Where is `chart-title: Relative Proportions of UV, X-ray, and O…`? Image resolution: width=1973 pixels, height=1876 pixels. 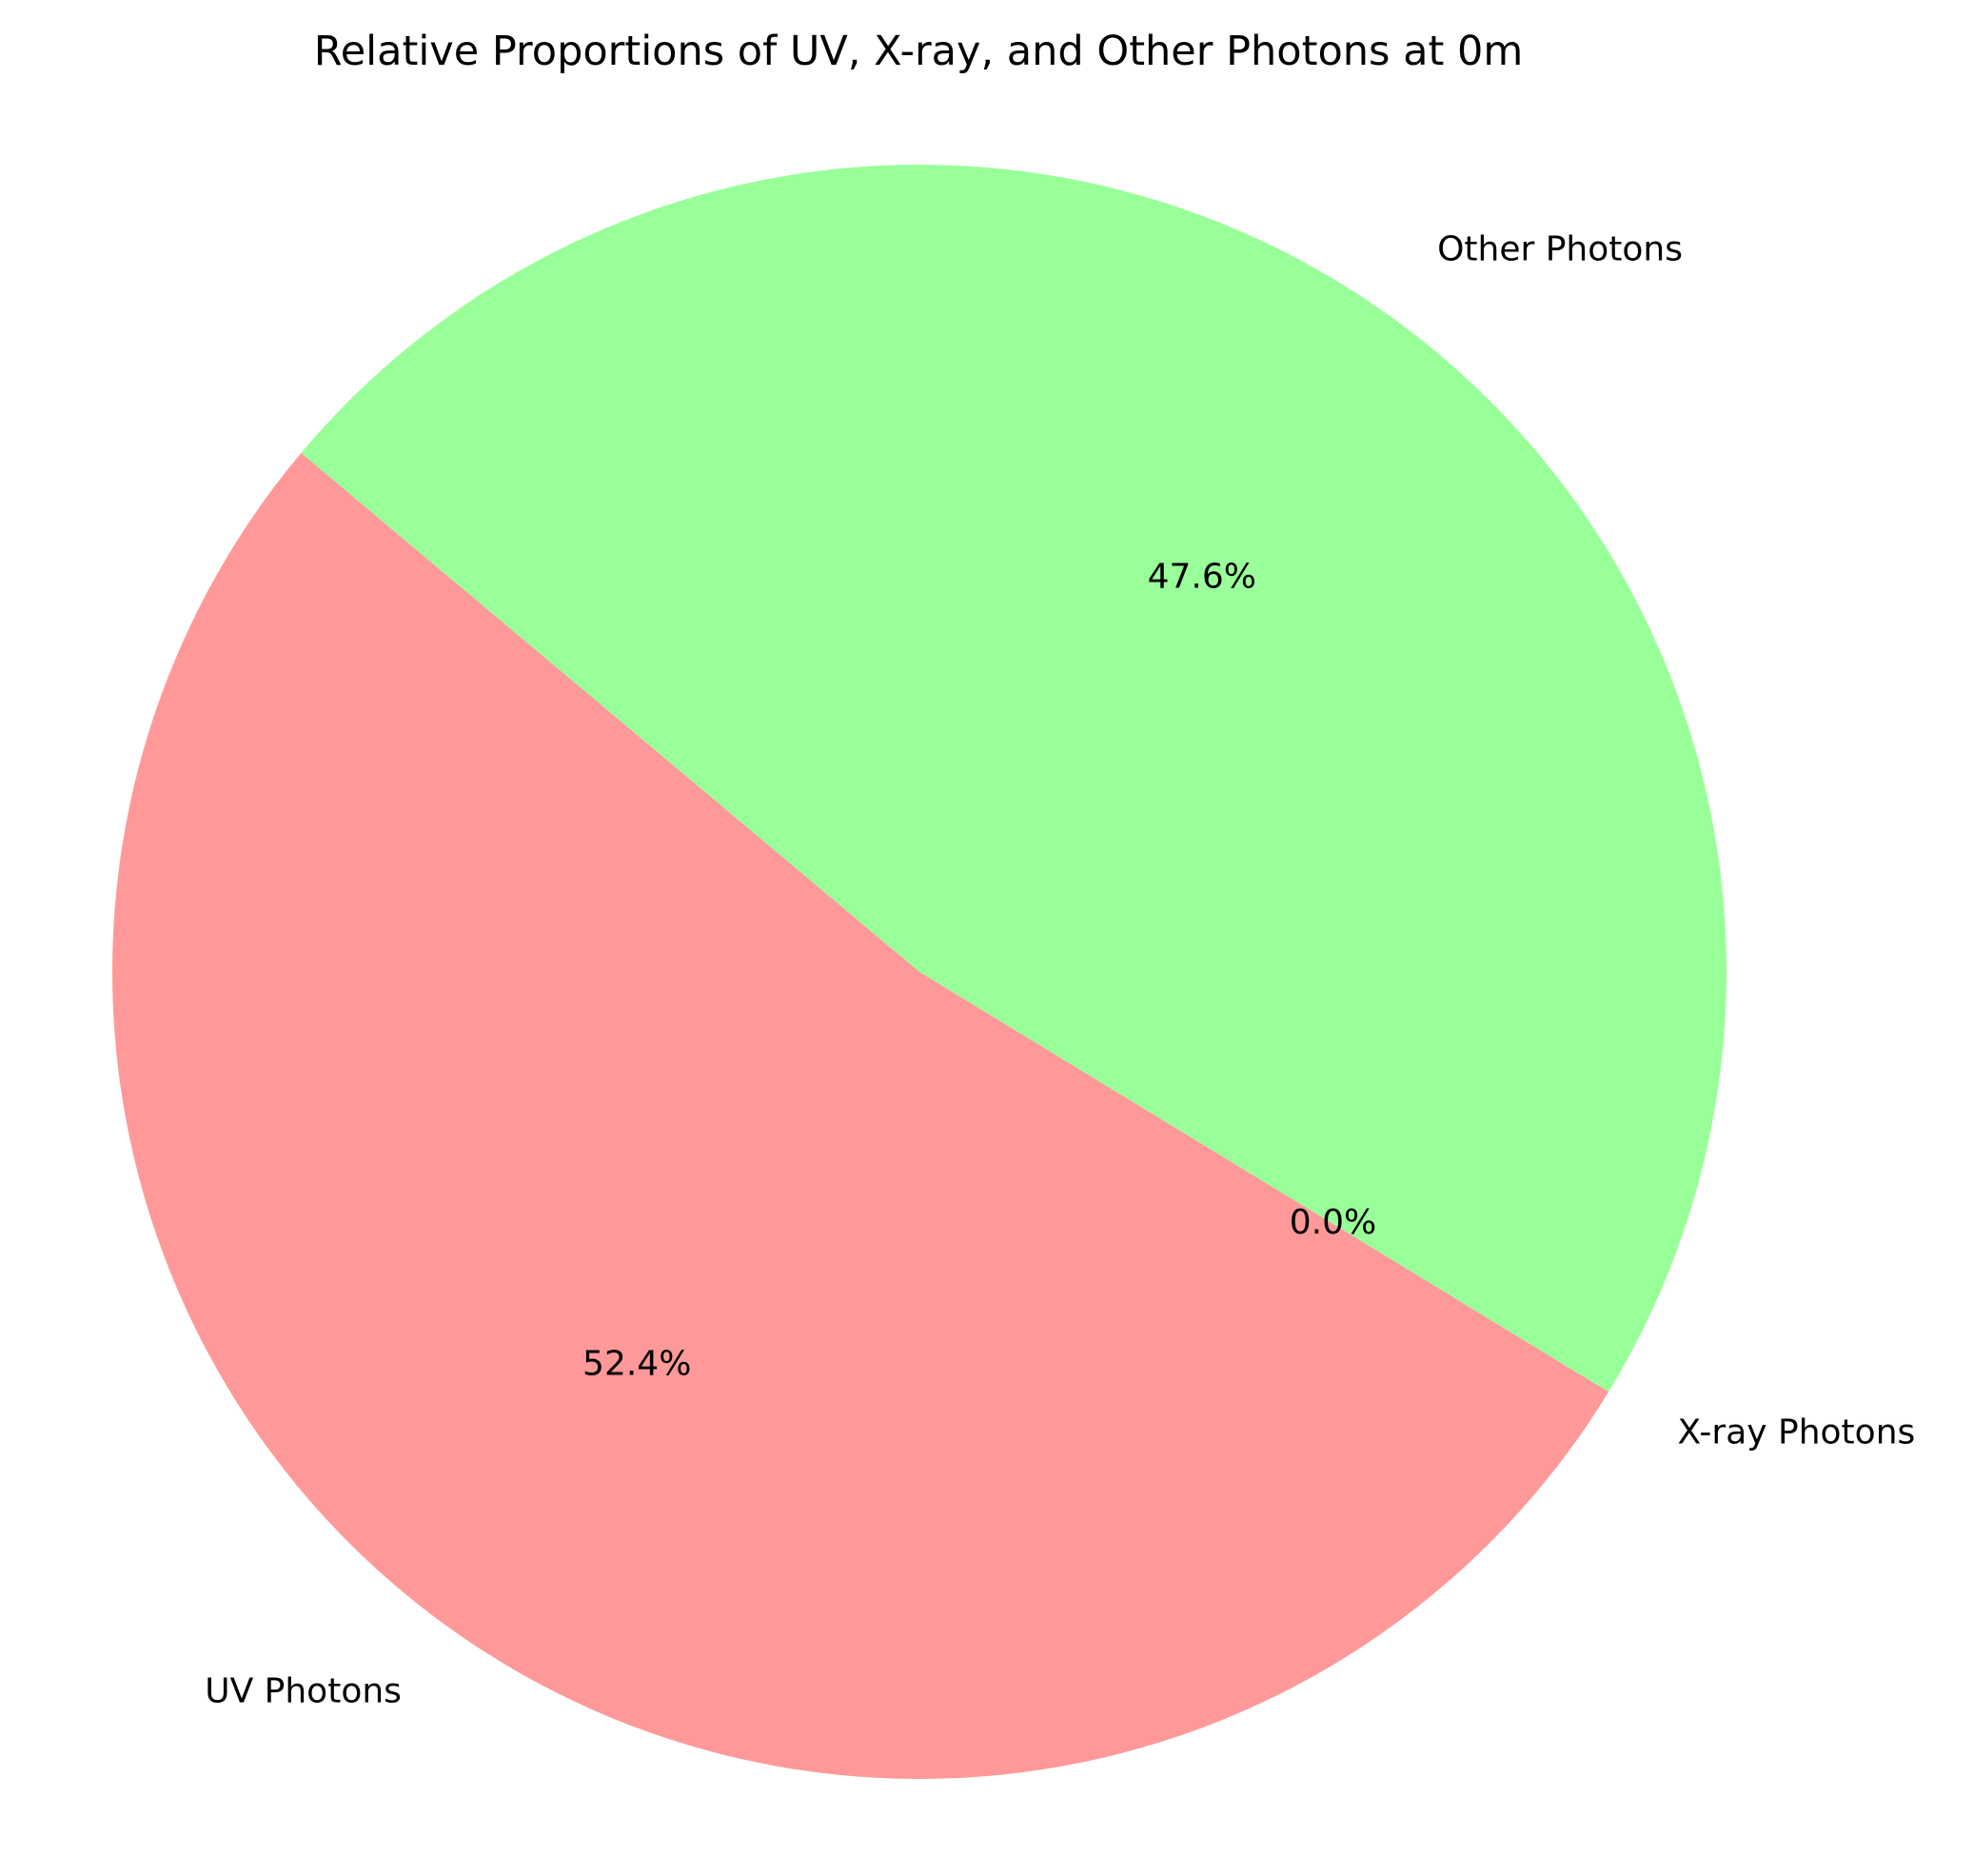 chart-title: Relative Proportions of UV, X-ray, and O… is located at coordinates (918, 51).